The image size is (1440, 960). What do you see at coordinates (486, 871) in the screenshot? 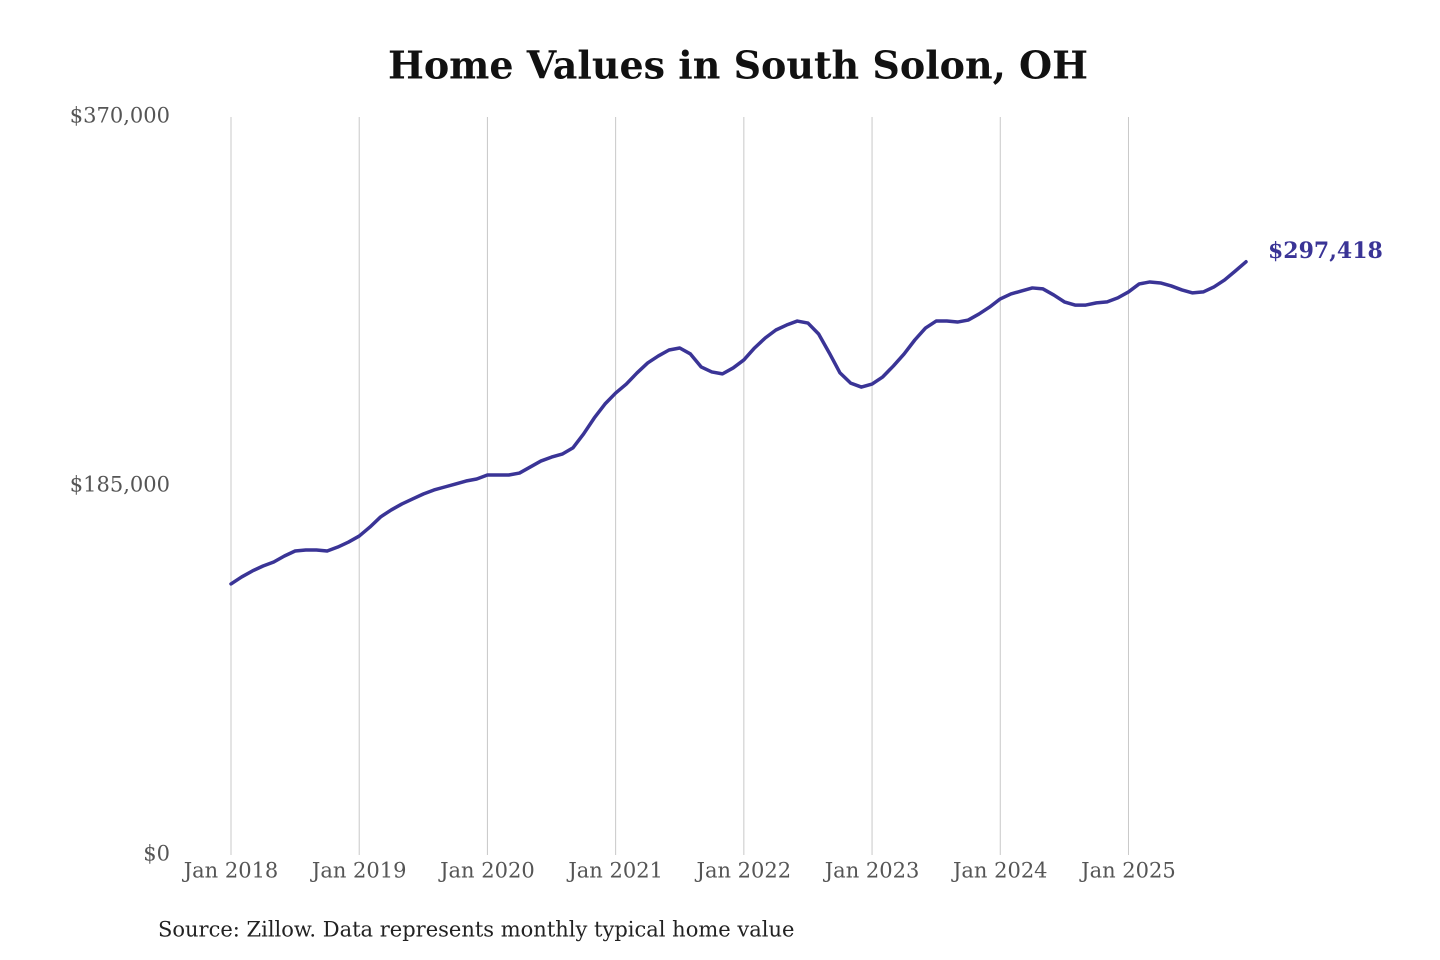
I see `x-tick-label: Jan 2020` at bounding box center [486, 871].